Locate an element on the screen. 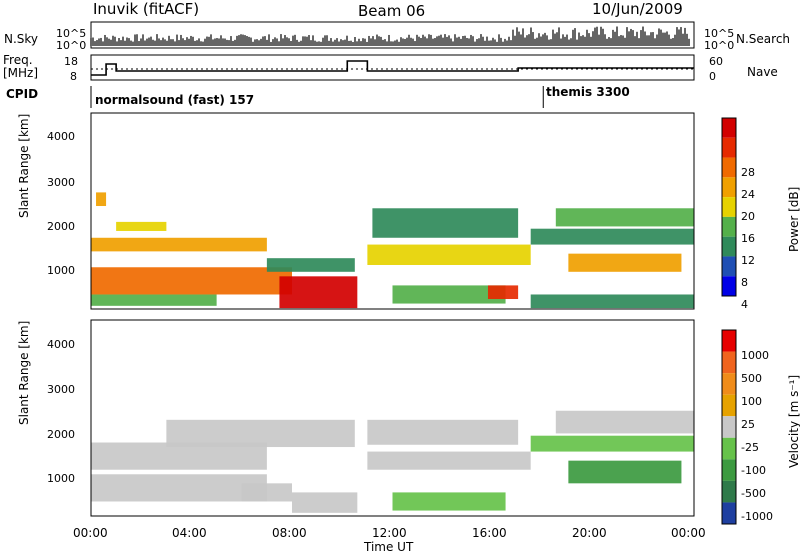 This screenshot has height=554, width=800. power-cbar-tick-16: 16 is located at coordinates (748, 238).